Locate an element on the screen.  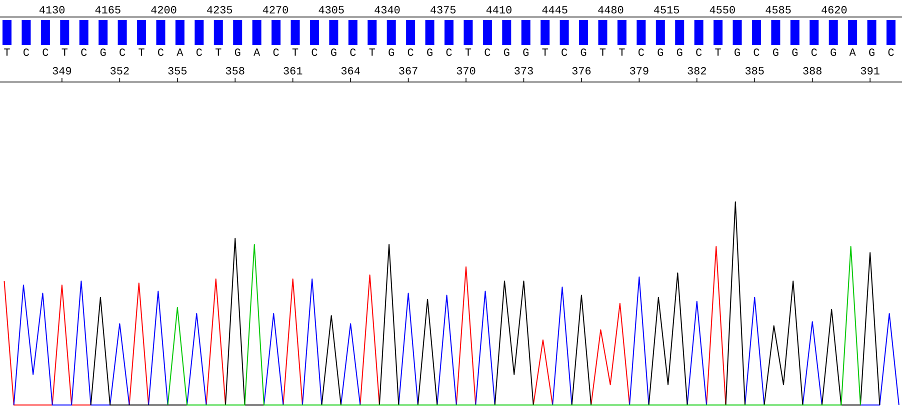
x-tick-label: 361 is located at coordinates (293, 70).